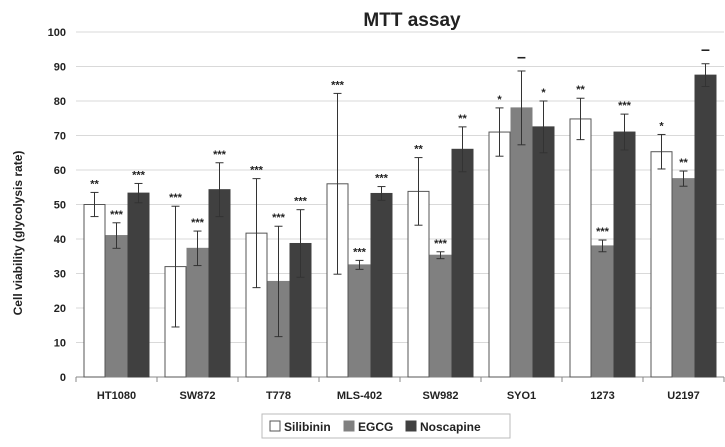 This screenshot has height=447, width=725. I want to click on bar-egcg-ht1080, so click(116, 306).